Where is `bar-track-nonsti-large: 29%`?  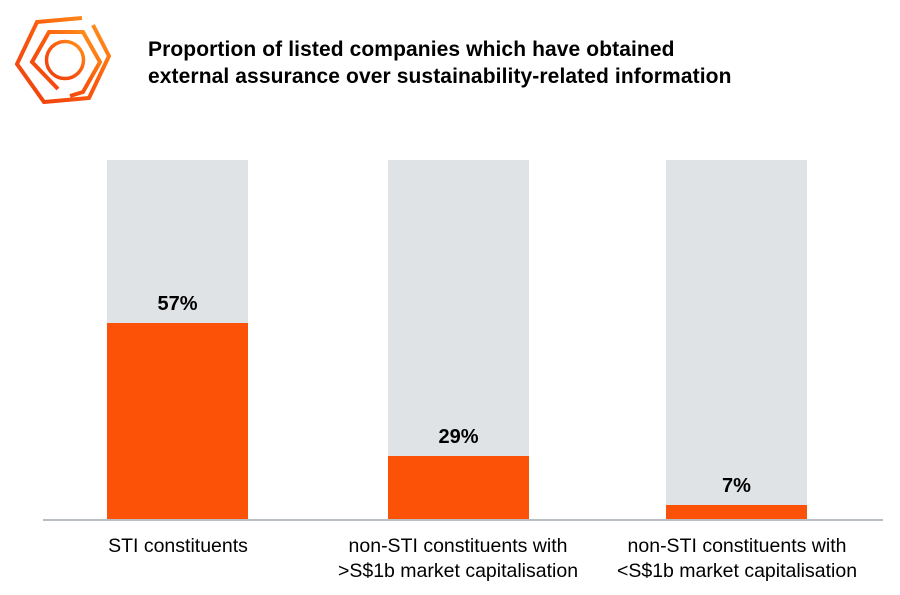 bar-track-nonsti-large: 29% is located at coordinates (458, 340).